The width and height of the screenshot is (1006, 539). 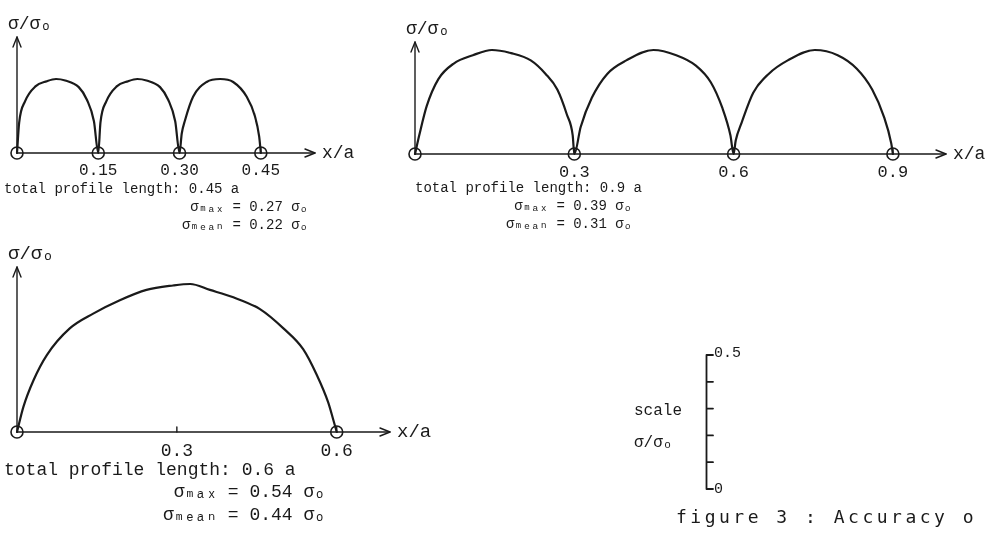 What do you see at coordinates (568, 224) in the screenshot?
I see `text: σₘₑₐₙ = 0.31 σₒ` at bounding box center [568, 224].